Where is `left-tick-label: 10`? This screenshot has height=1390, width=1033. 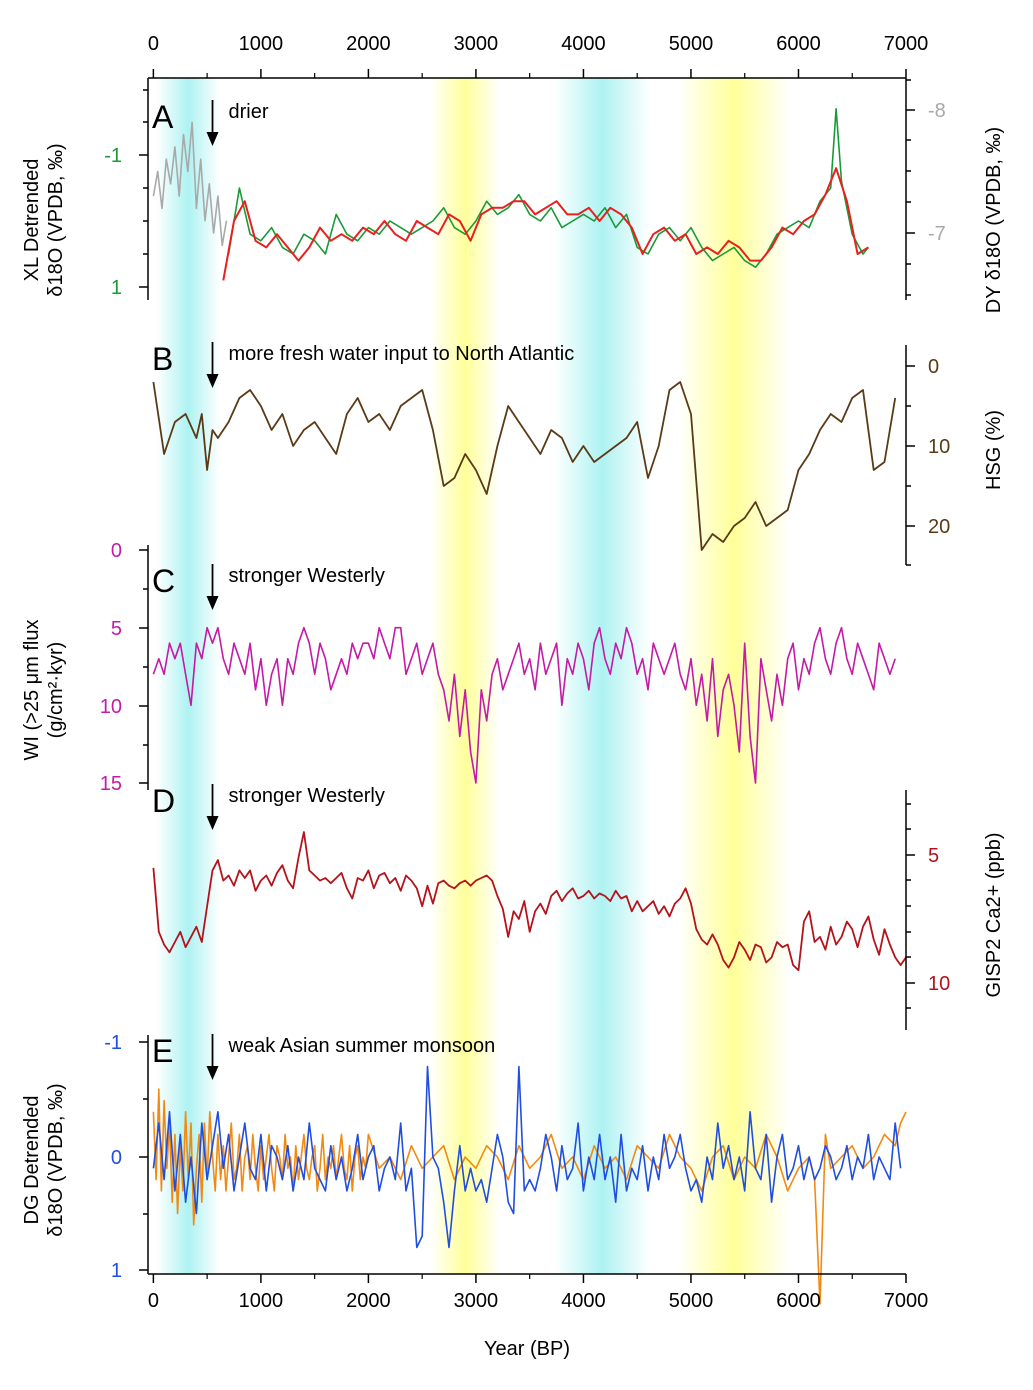
left-tick-label: 10 is located at coordinates (111, 707).